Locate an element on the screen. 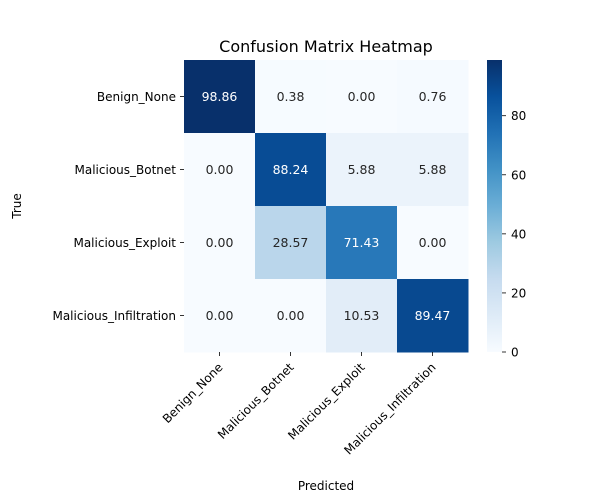  colorbar-tick-label: 0 is located at coordinates (515, 353).